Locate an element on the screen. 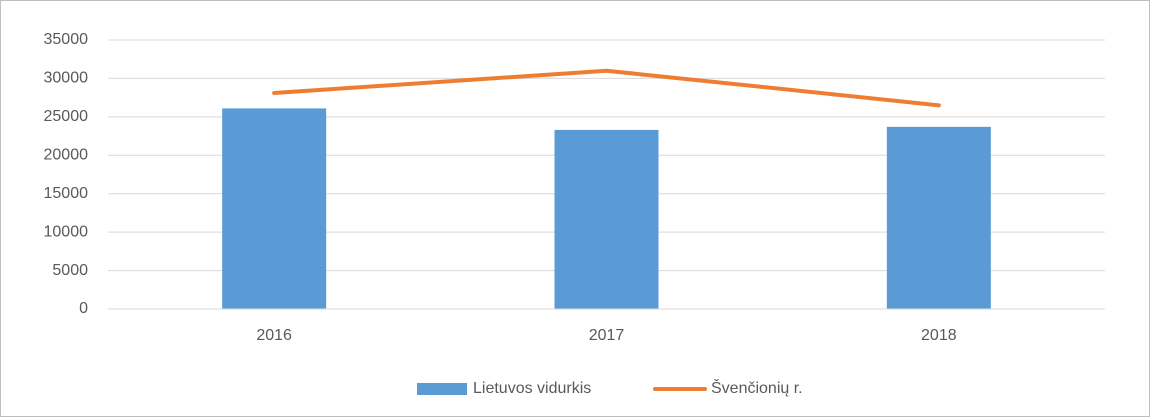 The width and height of the screenshot is (1150, 417). line is located at coordinates (606, 88).